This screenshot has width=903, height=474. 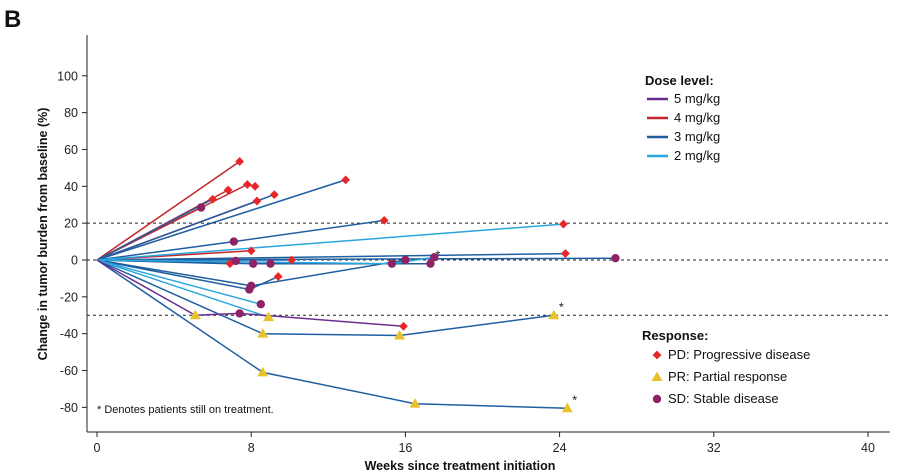 What do you see at coordinates (460, 466) in the screenshot?
I see `x-axis-title: Weeks since treatment initiation` at bounding box center [460, 466].